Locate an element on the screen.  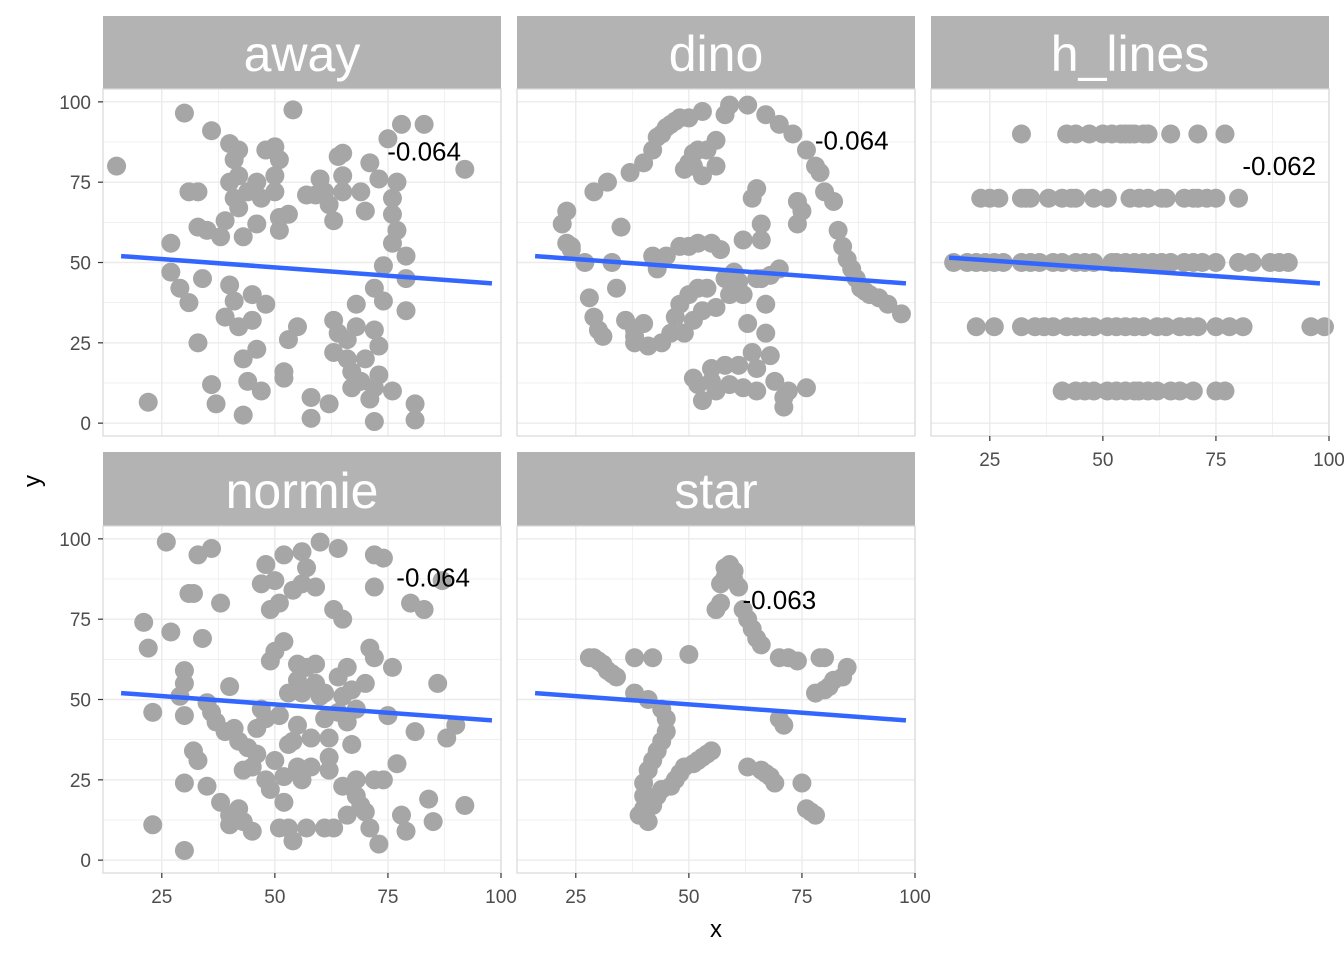
x-tick-label: 25 is located at coordinates (575, 897).